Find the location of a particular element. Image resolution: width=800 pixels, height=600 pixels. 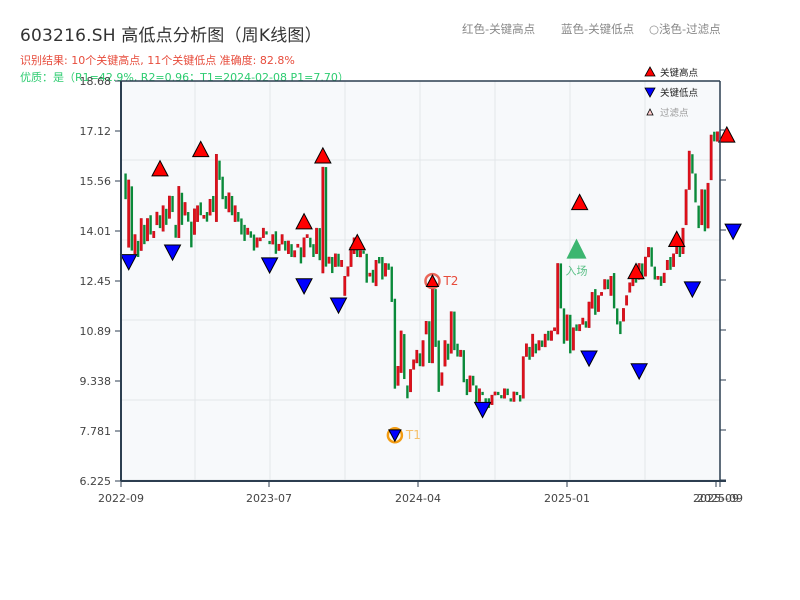

entry-label: 入场 is located at coordinates (577, 271).